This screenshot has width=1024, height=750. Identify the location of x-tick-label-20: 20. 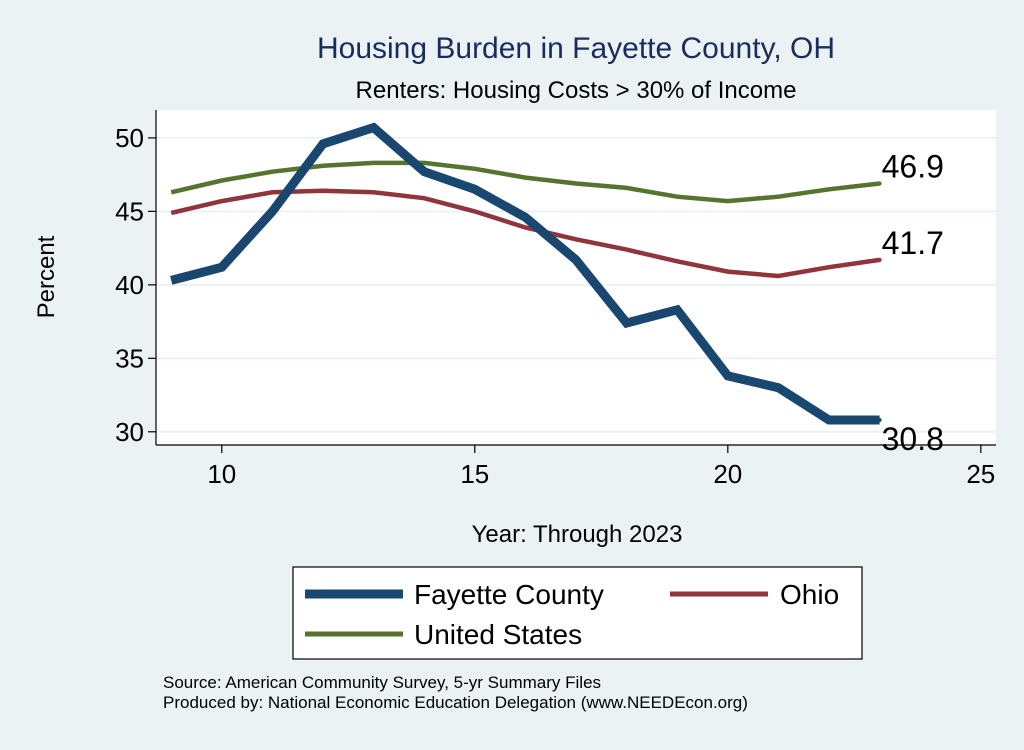
(727, 474).